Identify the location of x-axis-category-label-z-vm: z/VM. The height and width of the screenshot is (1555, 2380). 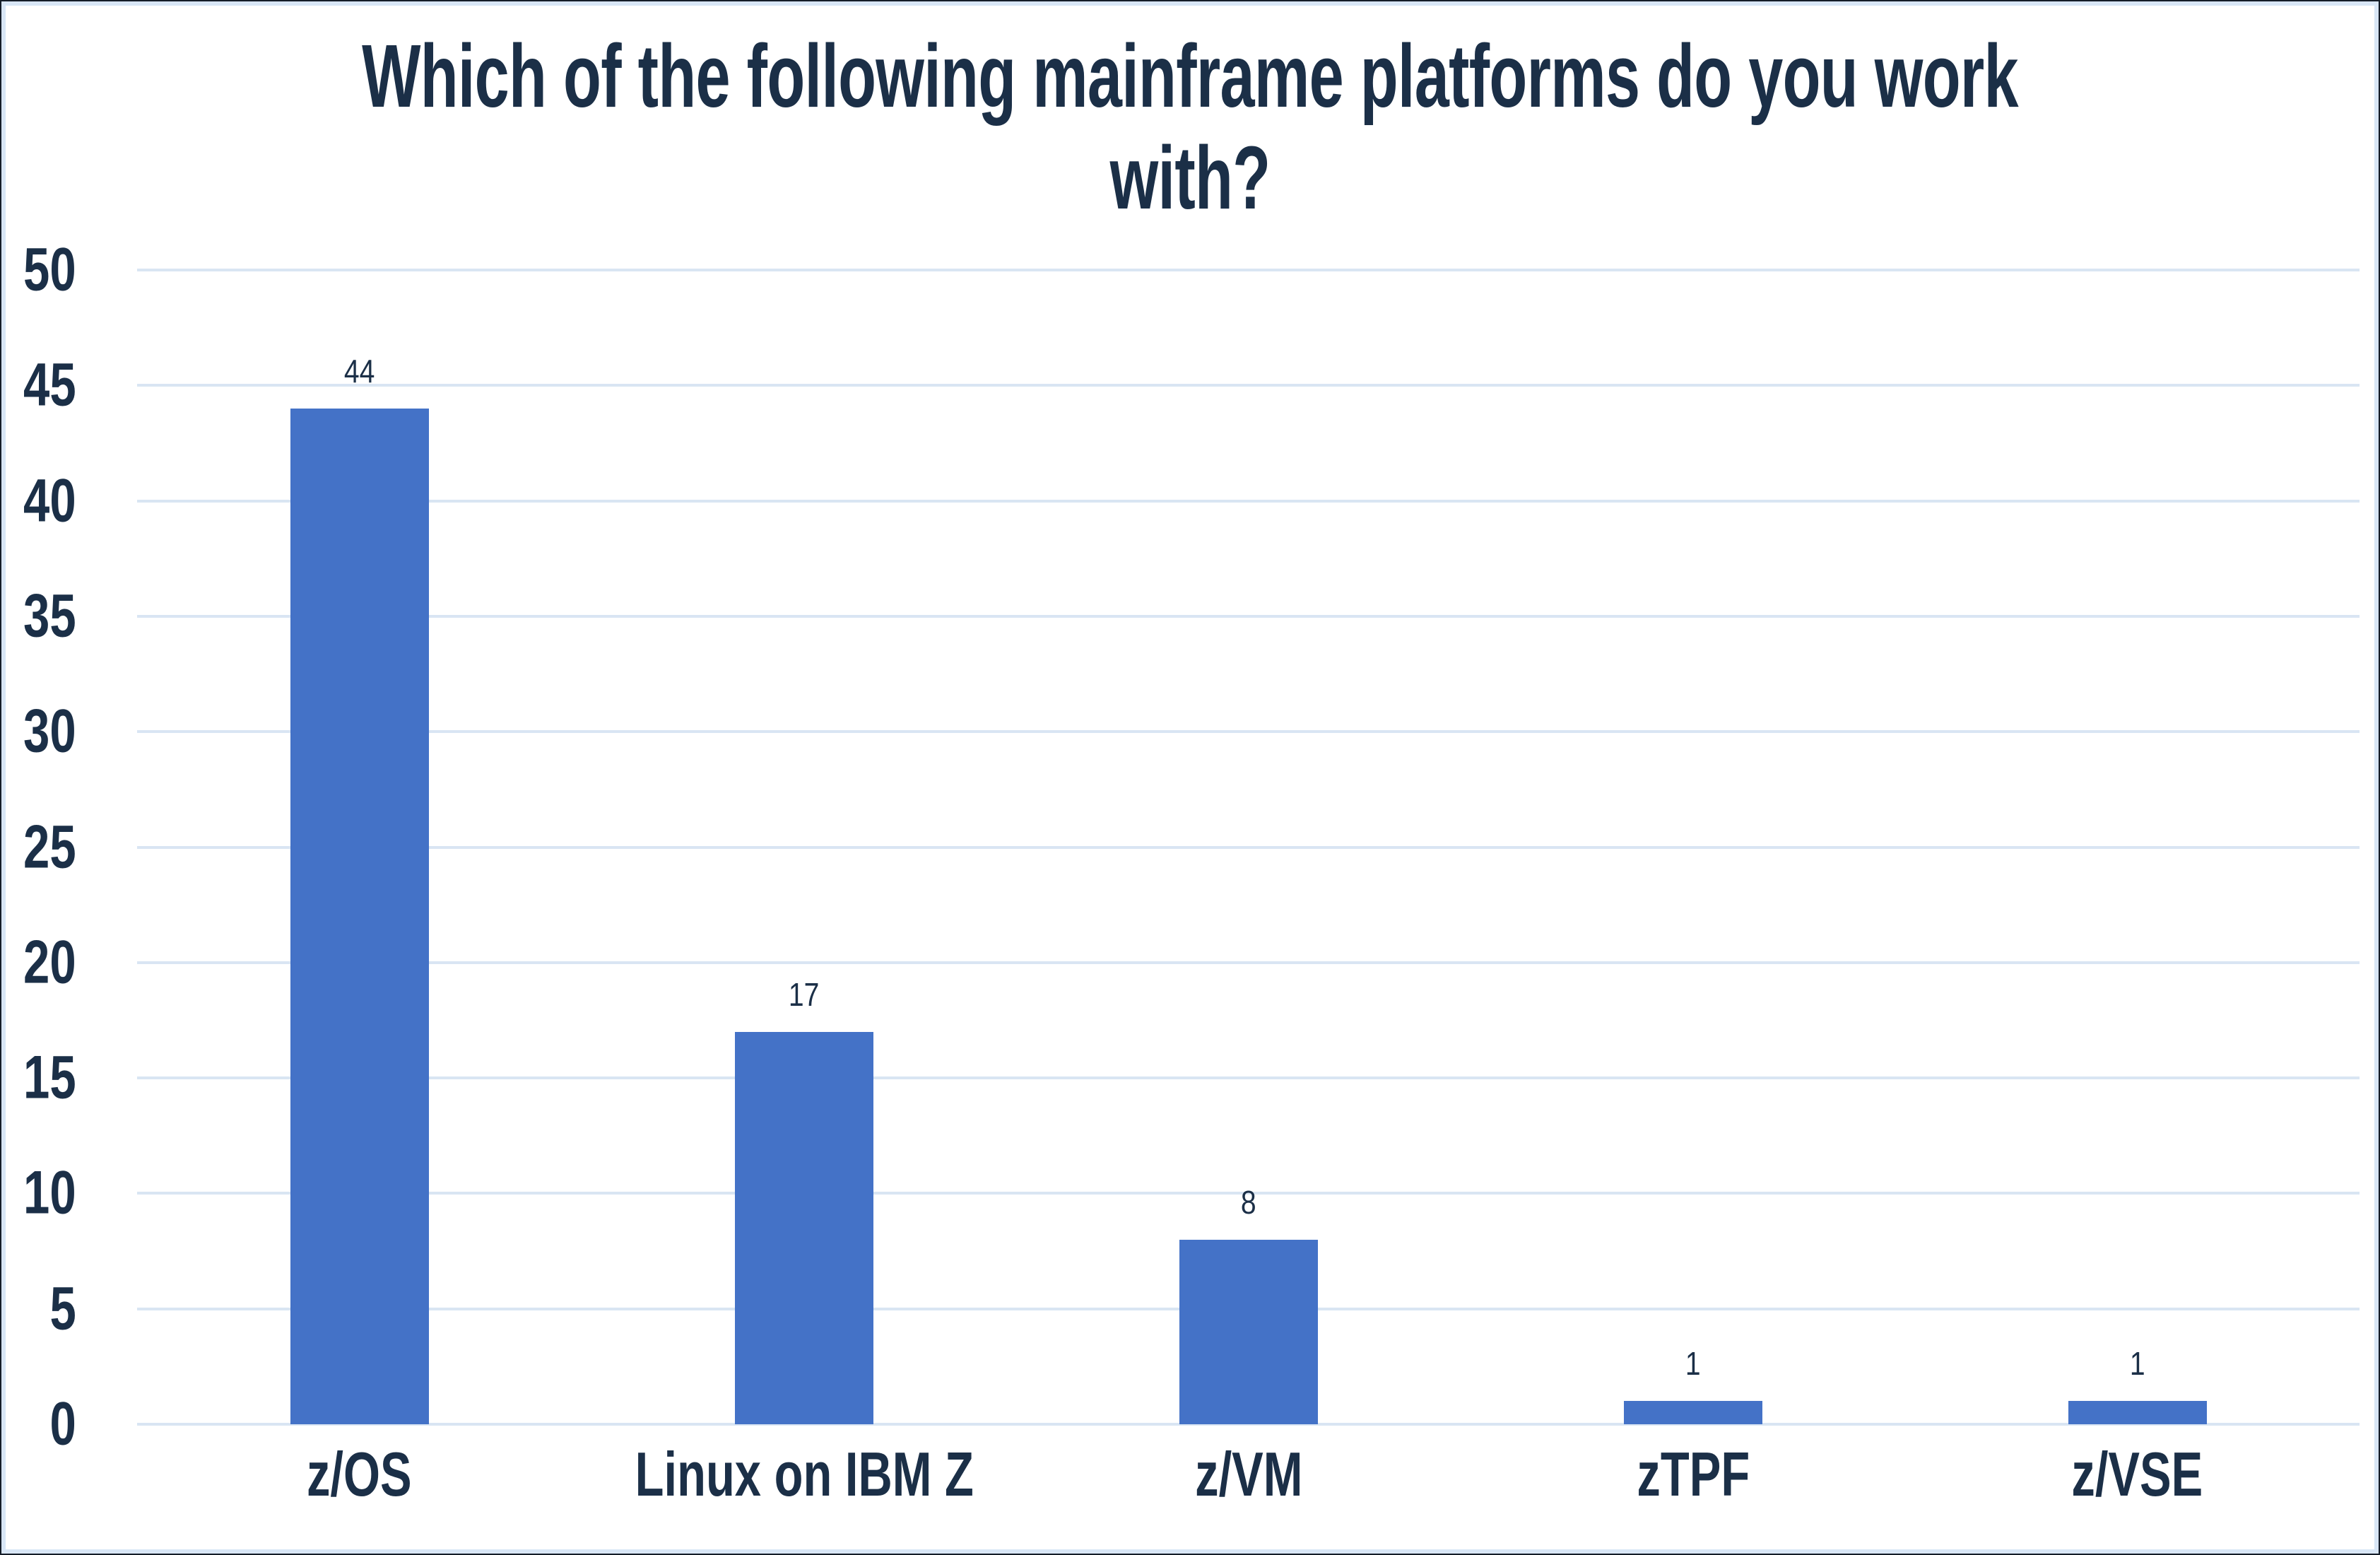
(1249, 1474).